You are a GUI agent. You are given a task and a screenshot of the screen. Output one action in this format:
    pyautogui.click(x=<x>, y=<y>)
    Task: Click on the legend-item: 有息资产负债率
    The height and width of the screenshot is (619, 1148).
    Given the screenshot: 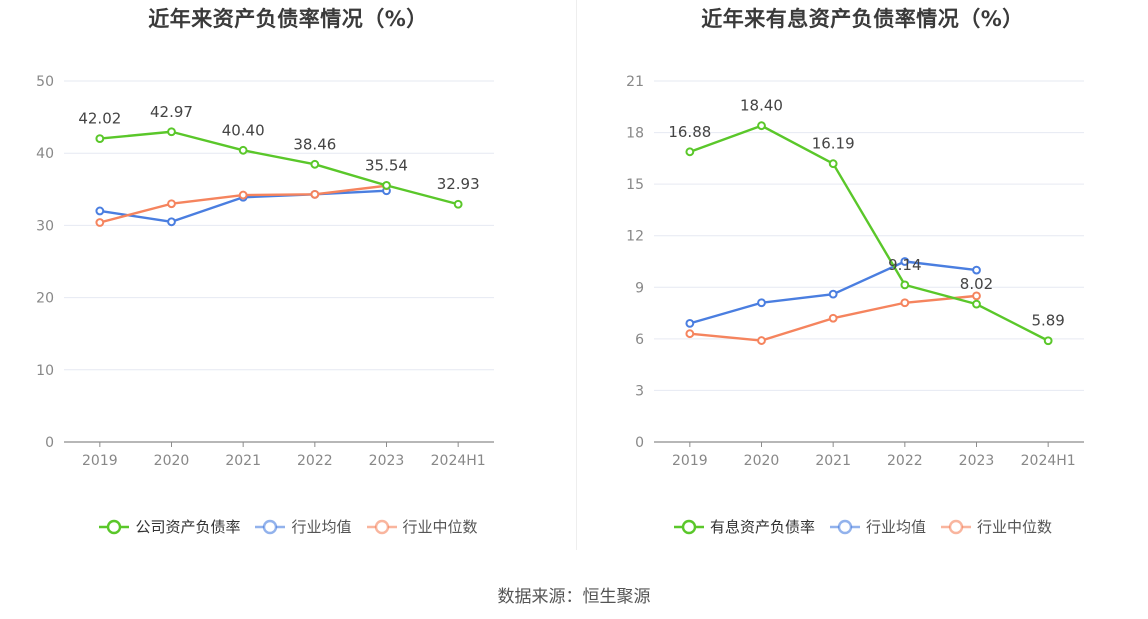 What is the action you would take?
    pyautogui.click(x=744, y=526)
    